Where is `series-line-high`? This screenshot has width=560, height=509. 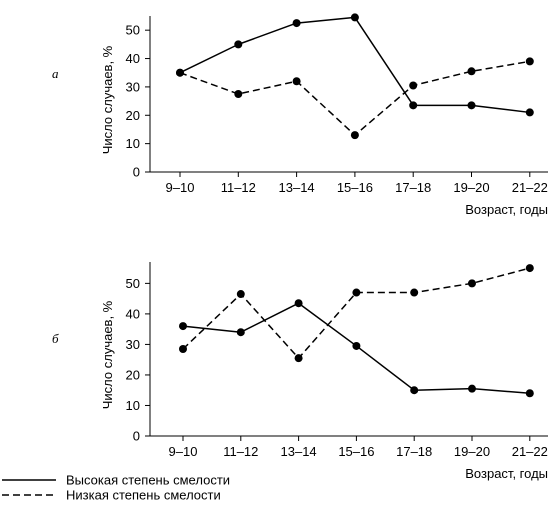 series-line-high is located at coordinates (354, 65).